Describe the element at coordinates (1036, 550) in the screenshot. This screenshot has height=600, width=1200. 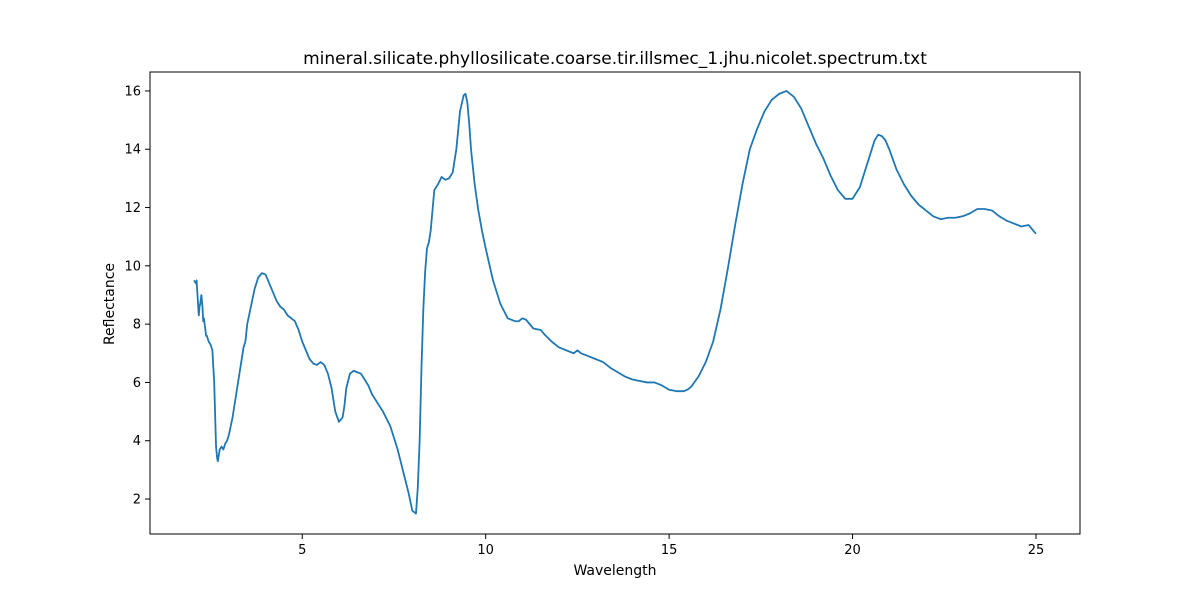
I see `x-tick-label: 25` at that location.